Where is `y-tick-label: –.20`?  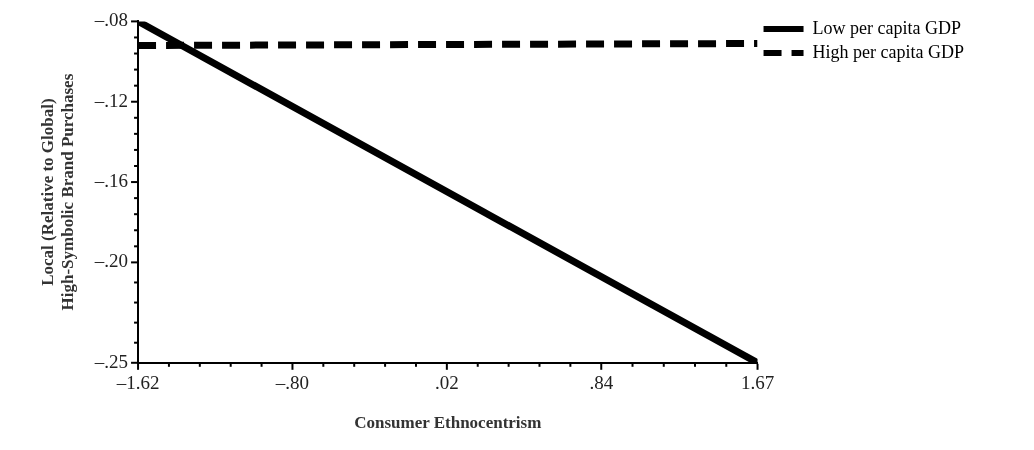 y-tick-label: –.20 is located at coordinates (111, 261).